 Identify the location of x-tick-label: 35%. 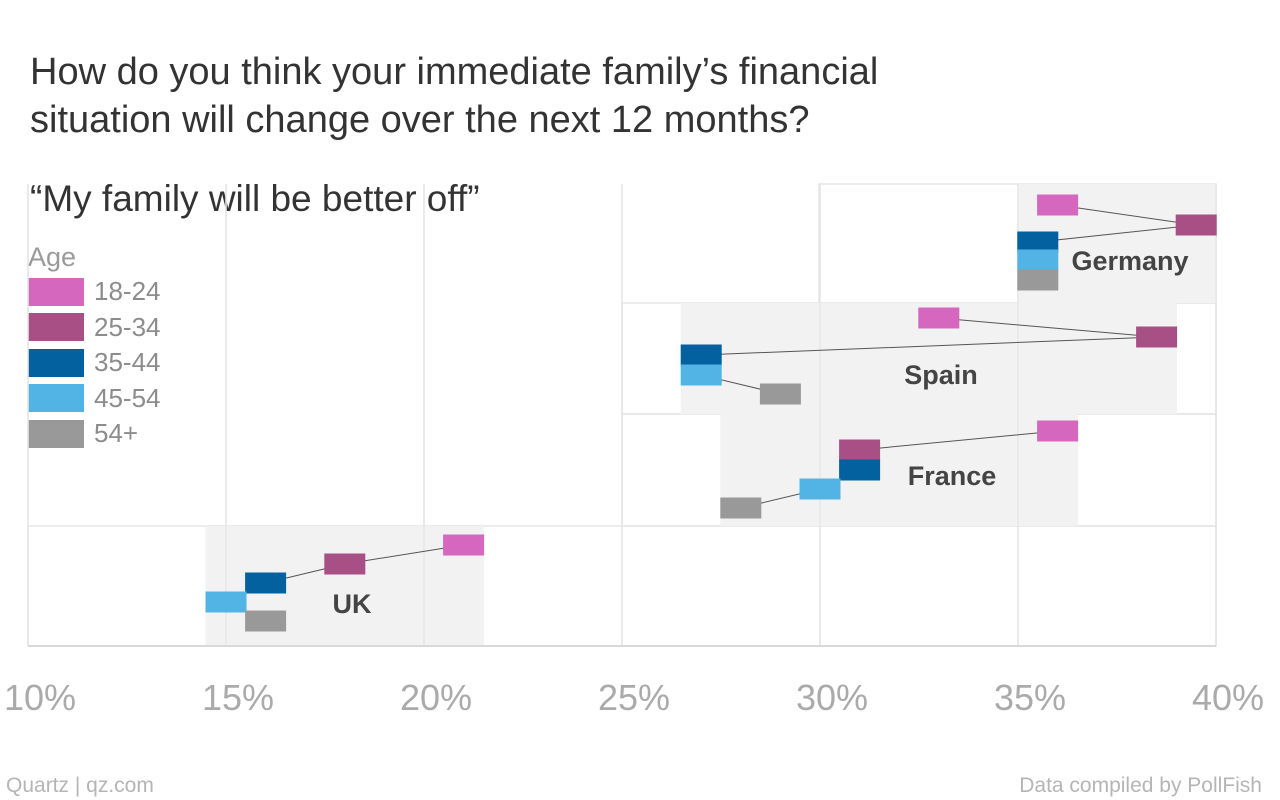
(1030, 697).